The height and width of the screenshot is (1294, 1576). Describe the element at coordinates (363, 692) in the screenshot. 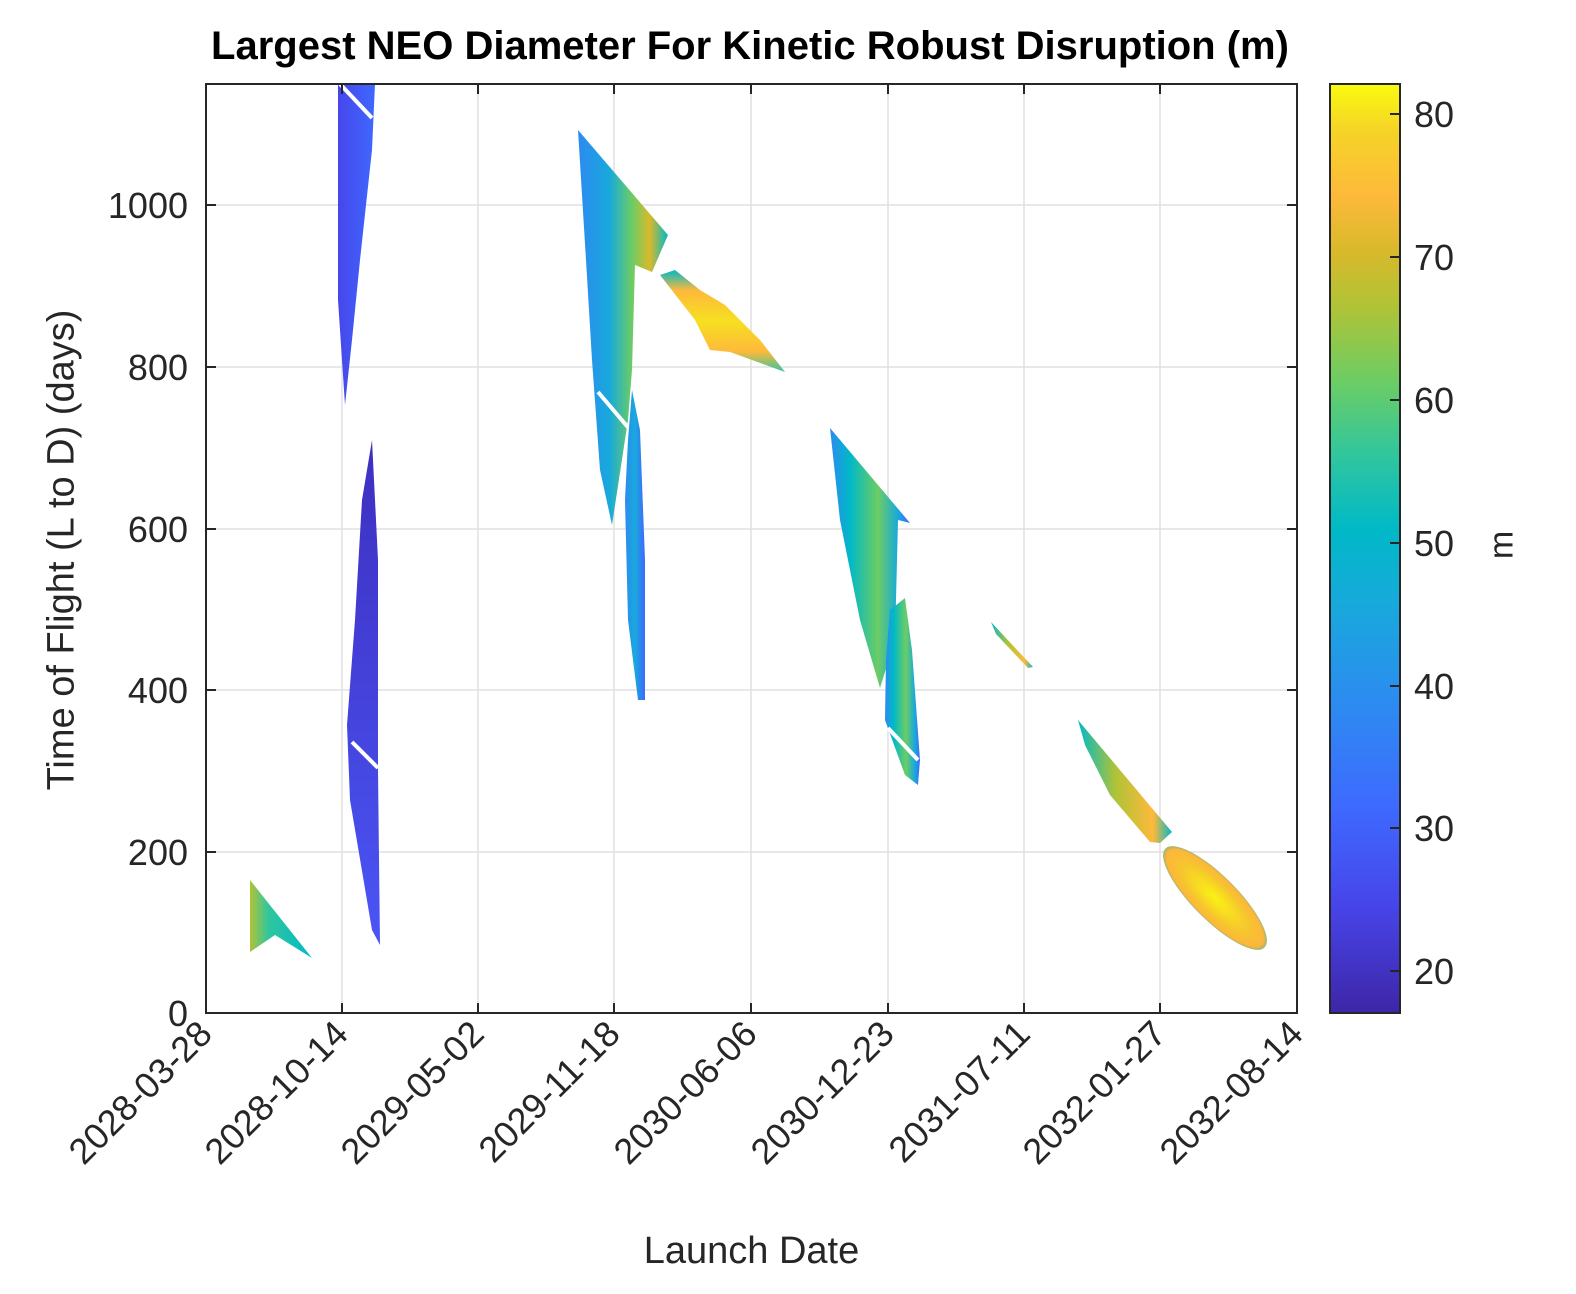

I see `region-oct2028-lower` at that location.